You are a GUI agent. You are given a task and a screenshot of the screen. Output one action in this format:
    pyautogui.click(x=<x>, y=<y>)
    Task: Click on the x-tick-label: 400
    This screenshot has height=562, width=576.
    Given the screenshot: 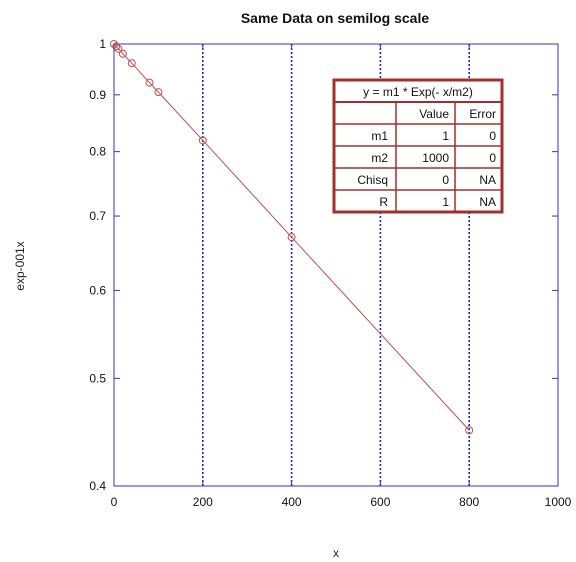 What is the action you would take?
    pyautogui.click(x=292, y=502)
    